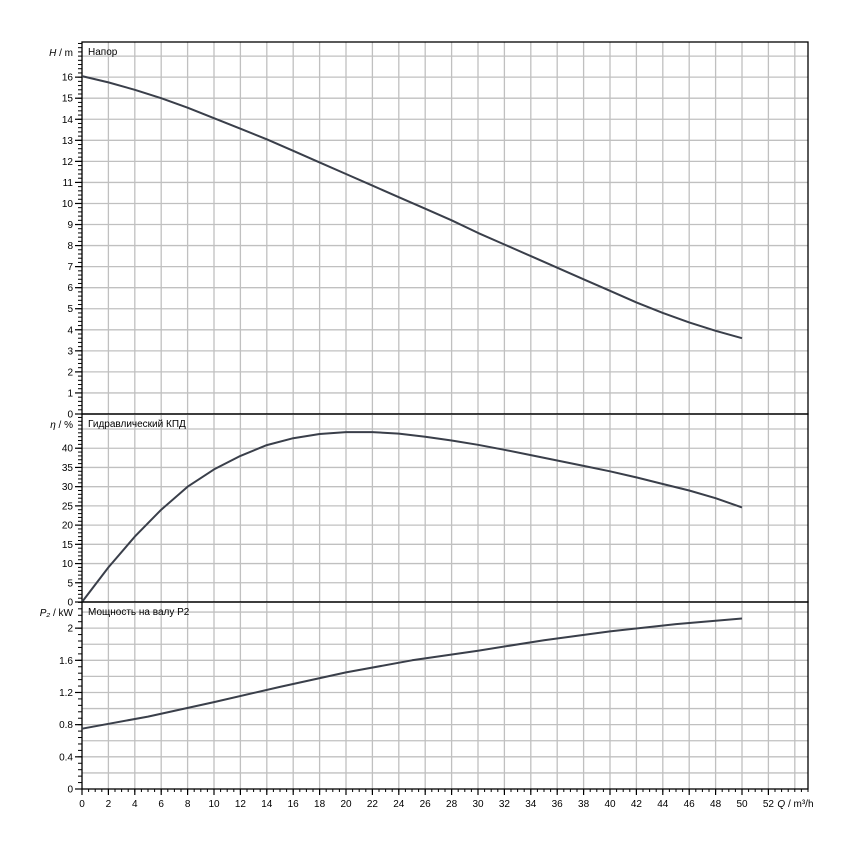 The height and width of the screenshot is (850, 850). What do you see at coordinates (68, 141) in the screenshot?
I see `y-tick-label: 13` at bounding box center [68, 141].